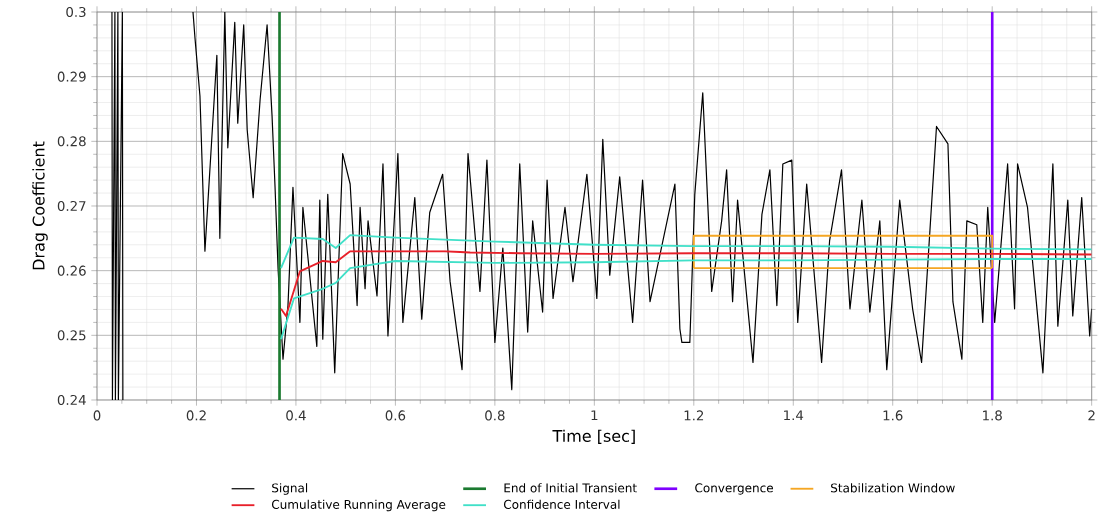  I want to click on x-tick-label: 0.4, so click(296, 415).